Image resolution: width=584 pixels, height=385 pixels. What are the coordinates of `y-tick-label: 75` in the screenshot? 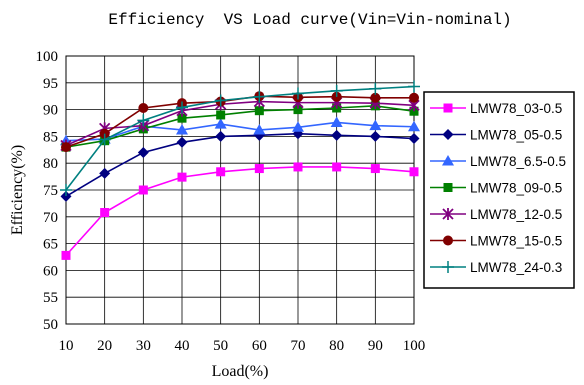 It's located at (50, 191).